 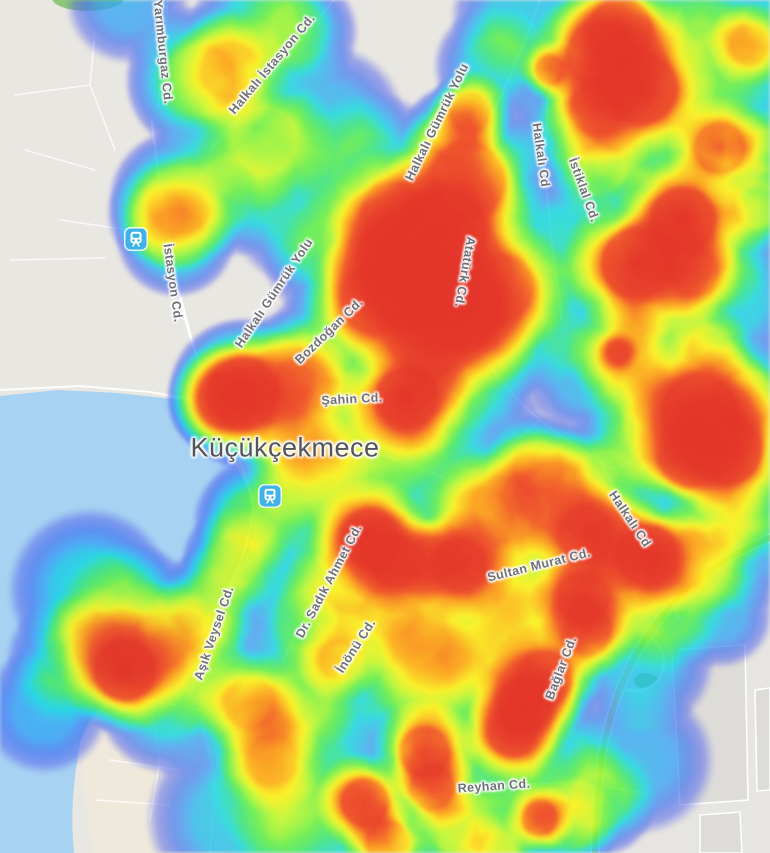 I want to click on street-label: Dr. Sadık Ahmet Cd., so click(x=329, y=581).